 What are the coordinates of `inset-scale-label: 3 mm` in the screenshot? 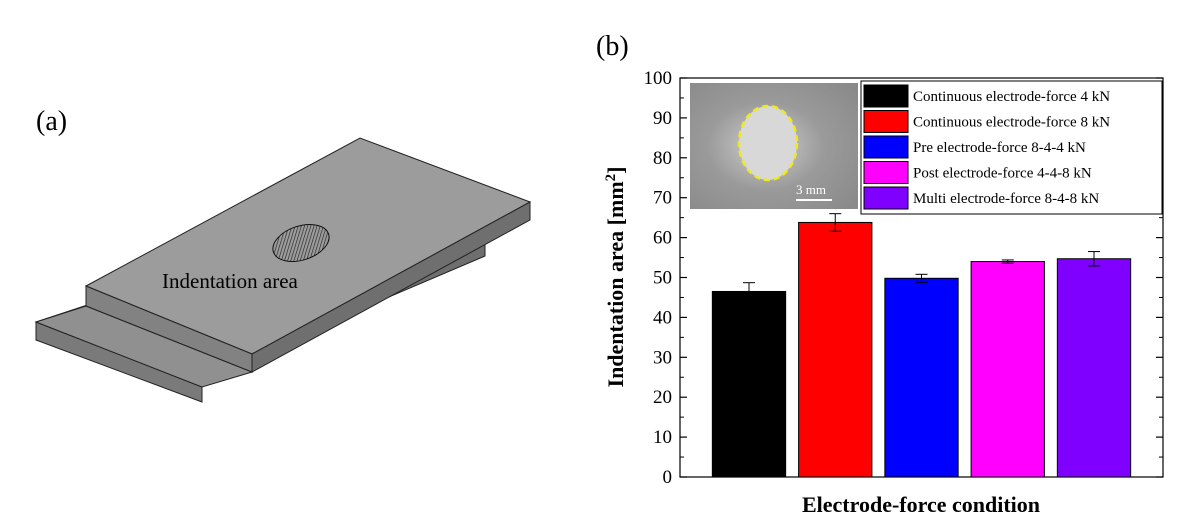 It's located at (811, 189).